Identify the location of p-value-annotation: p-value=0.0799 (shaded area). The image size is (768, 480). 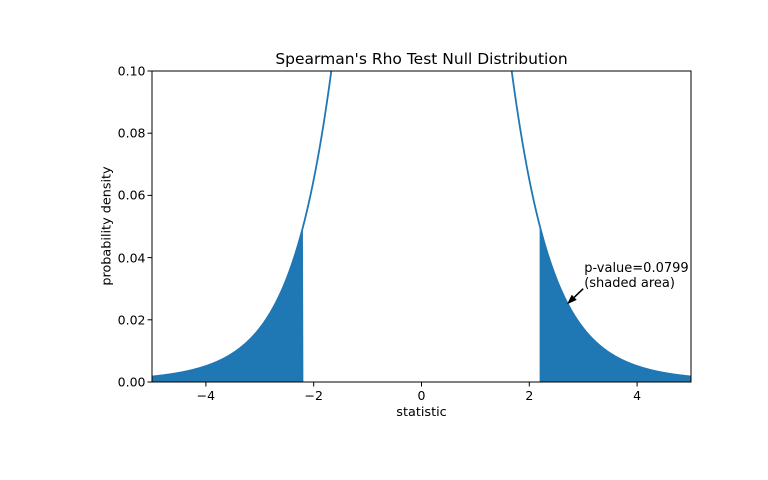
(636, 276).